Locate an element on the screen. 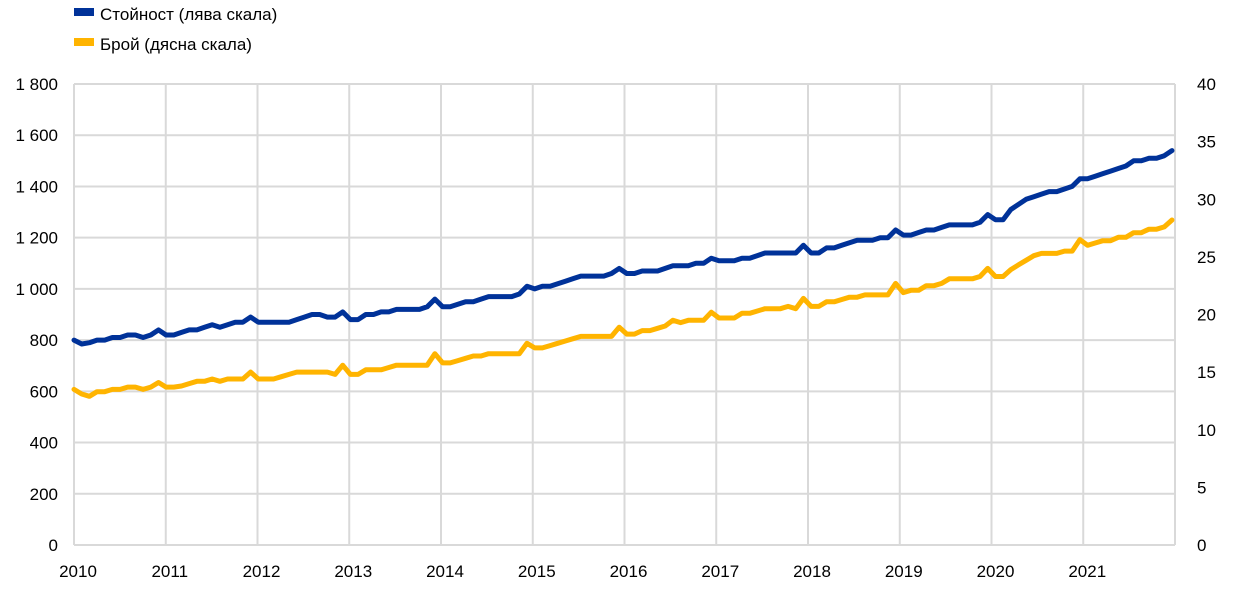  left-tick-label: 800 is located at coordinates (44, 340).